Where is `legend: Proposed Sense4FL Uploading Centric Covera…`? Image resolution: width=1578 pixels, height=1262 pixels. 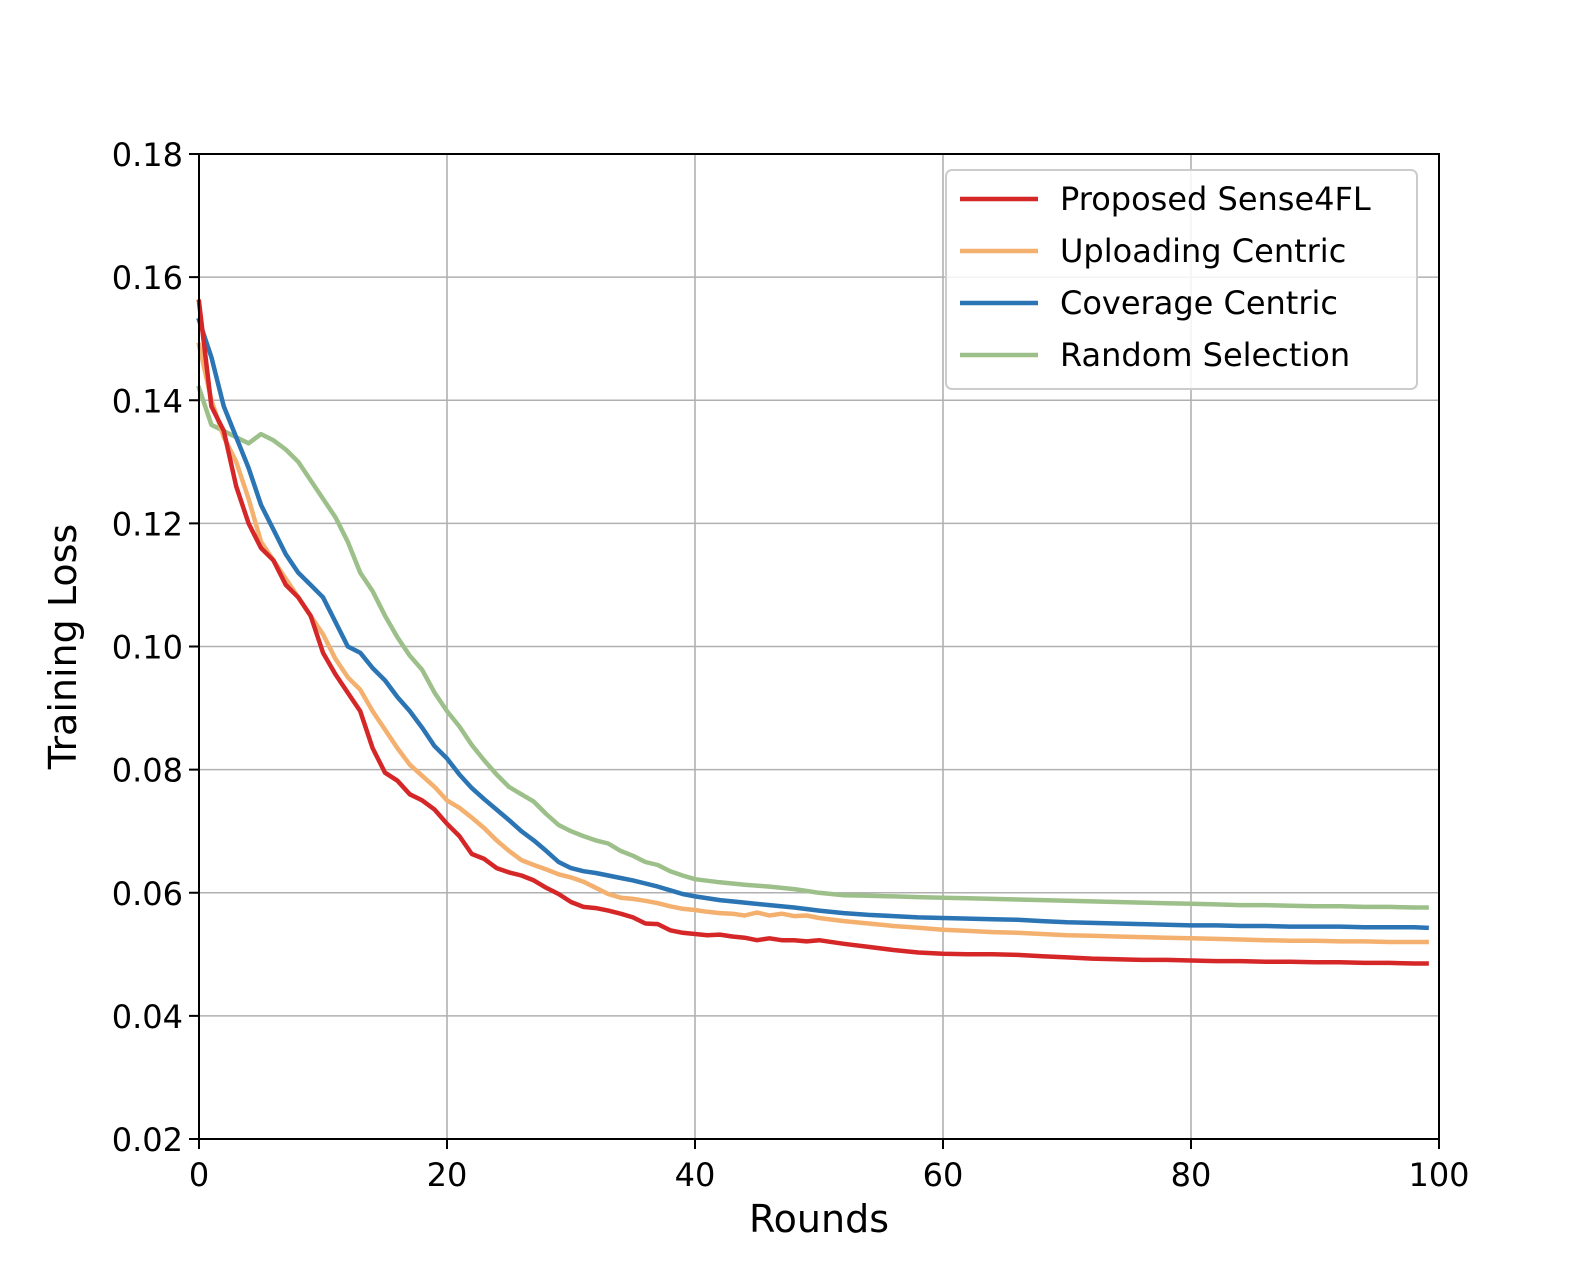
legend: Proposed Sense4FL Uploading Centric Covera… is located at coordinates (1181, 279).